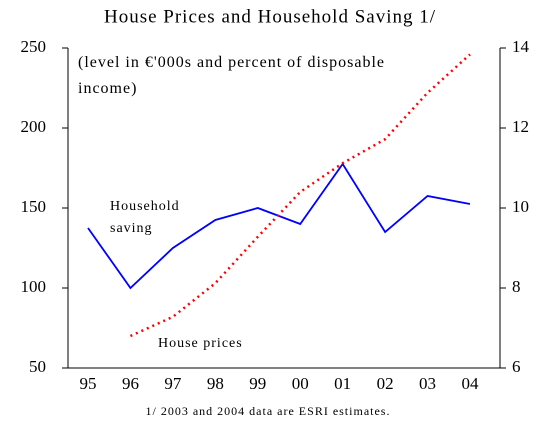  Describe the element at coordinates (34, 126) in the screenshot. I see `y-tick-label: 200` at that location.